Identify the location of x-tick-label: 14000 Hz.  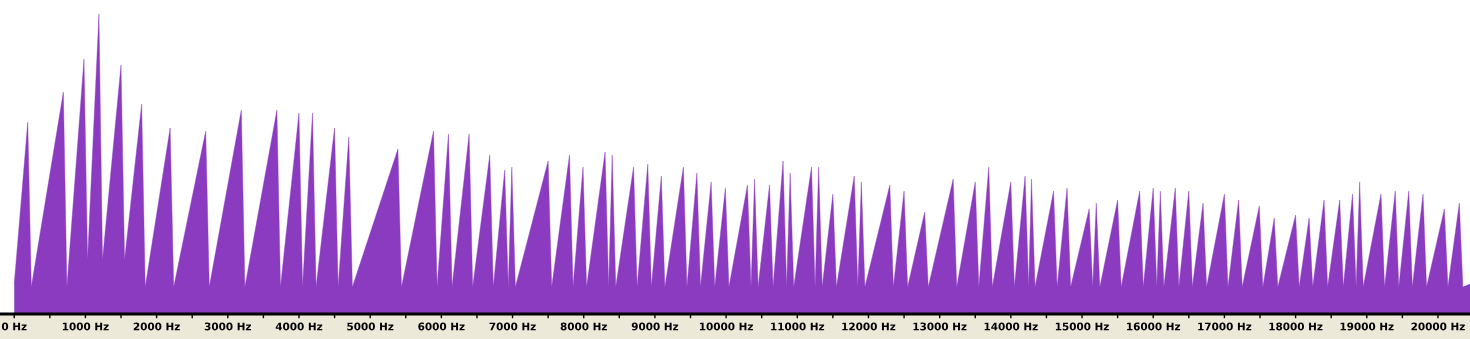
(1011, 326).